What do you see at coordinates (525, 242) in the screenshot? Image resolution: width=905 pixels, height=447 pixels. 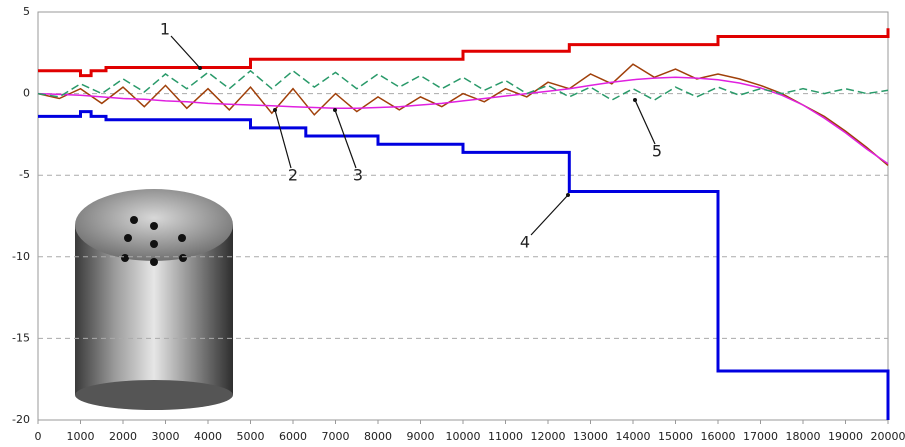 I see `annotation-label: 4` at bounding box center [525, 242].